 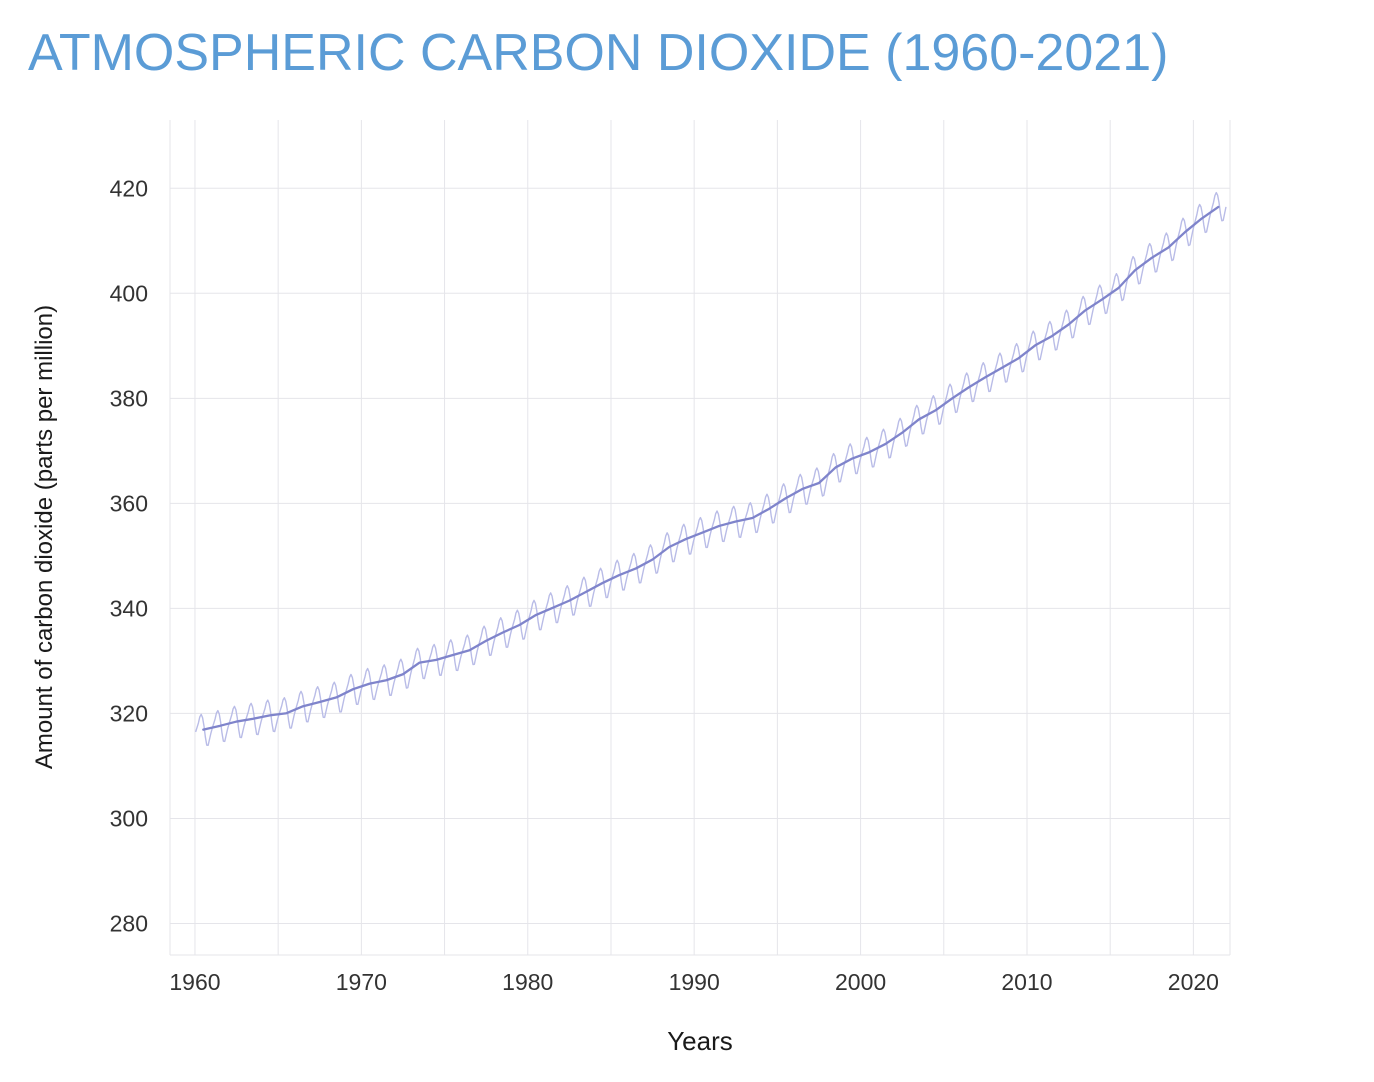 What do you see at coordinates (1026, 982) in the screenshot?
I see `x-tick-label: 2010` at bounding box center [1026, 982].